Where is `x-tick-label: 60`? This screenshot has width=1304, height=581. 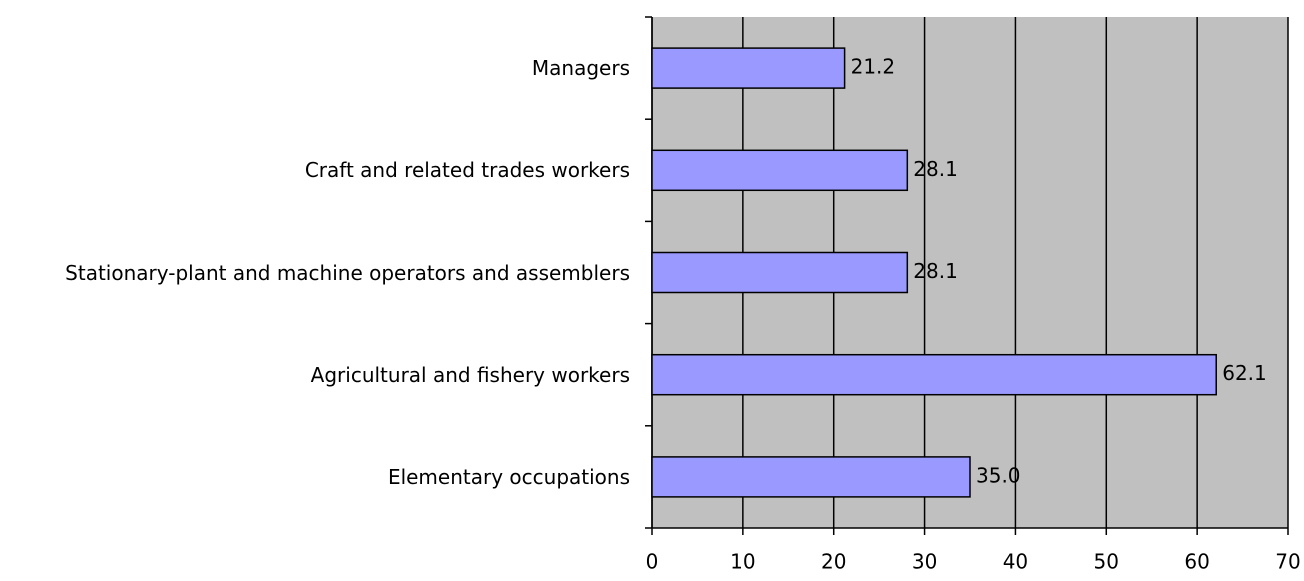 x-tick-label: 60 is located at coordinates (1196, 562).